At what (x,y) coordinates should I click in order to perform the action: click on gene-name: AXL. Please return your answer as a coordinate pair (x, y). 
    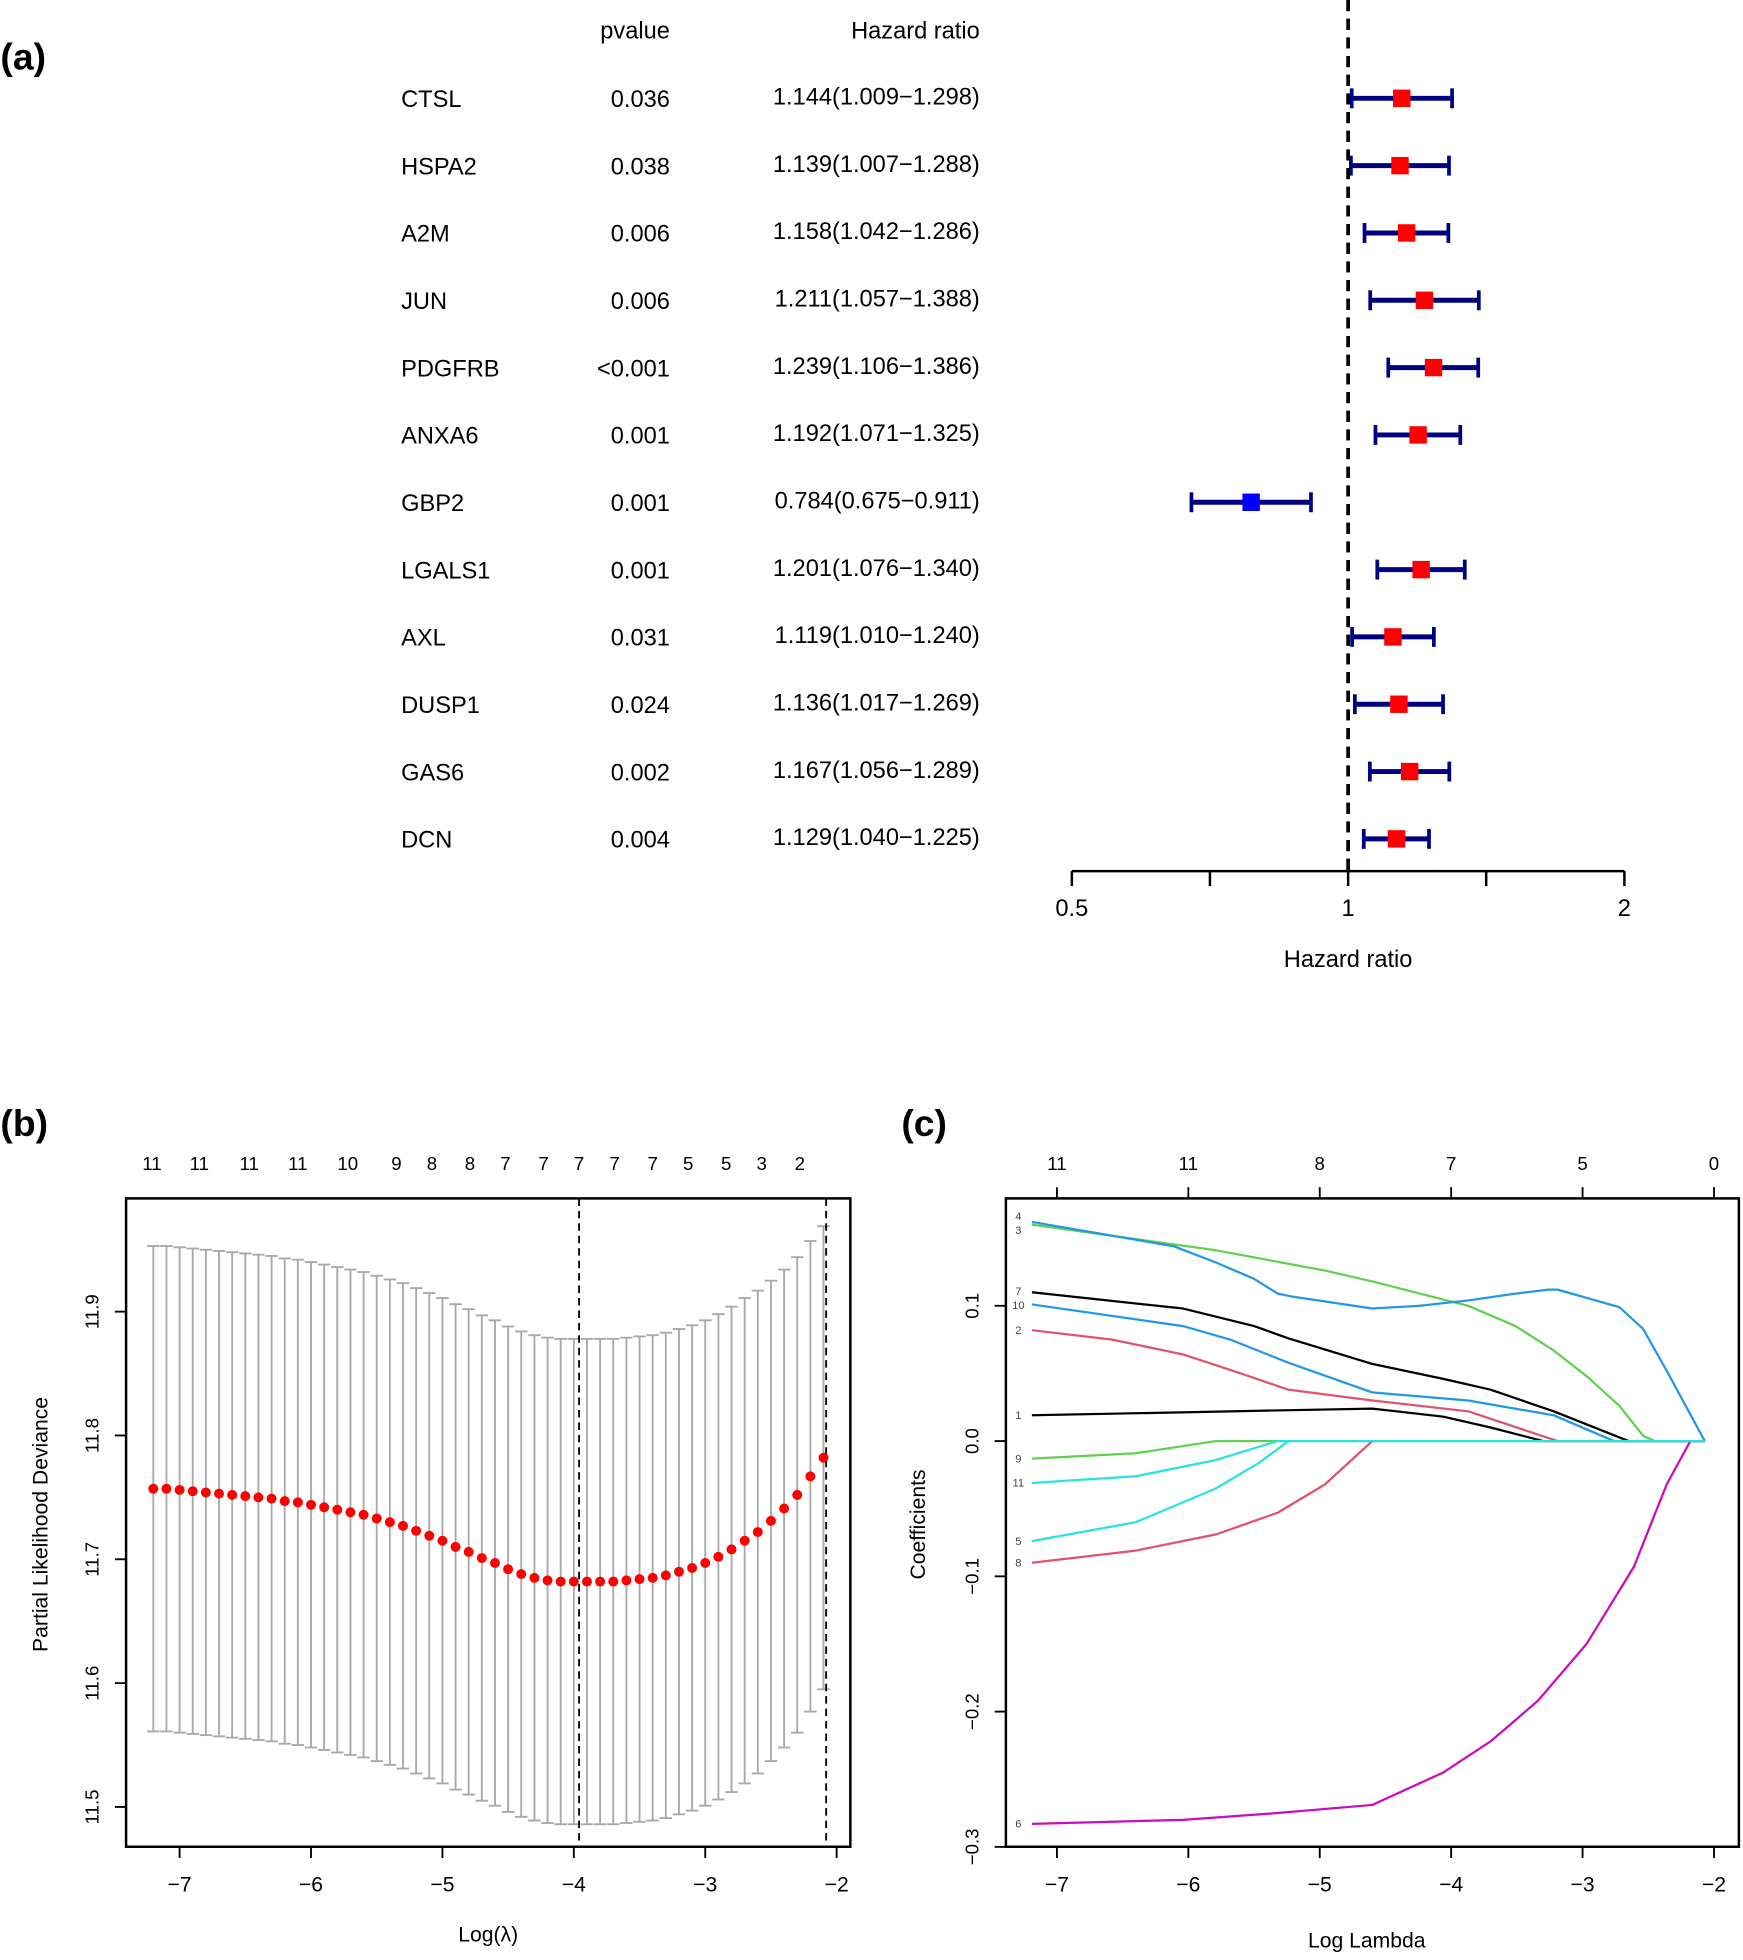
    Looking at the image, I should click on (423, 639).